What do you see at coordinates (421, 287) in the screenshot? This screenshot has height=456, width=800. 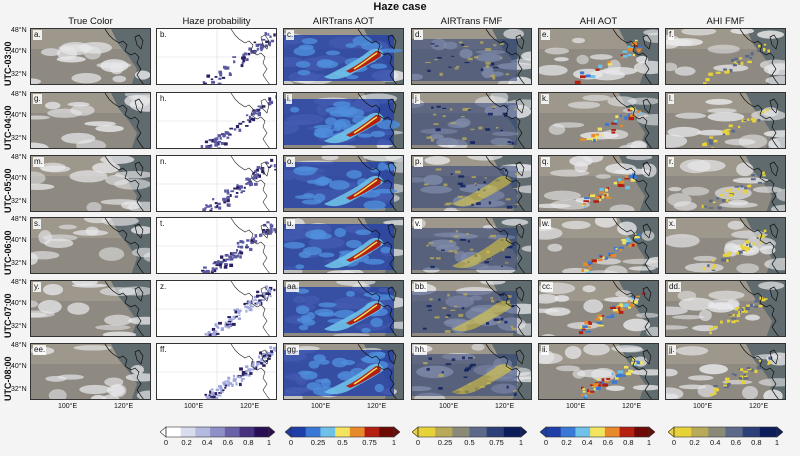 I see `panel-letter: bb.` at bounding box center [421, 287].